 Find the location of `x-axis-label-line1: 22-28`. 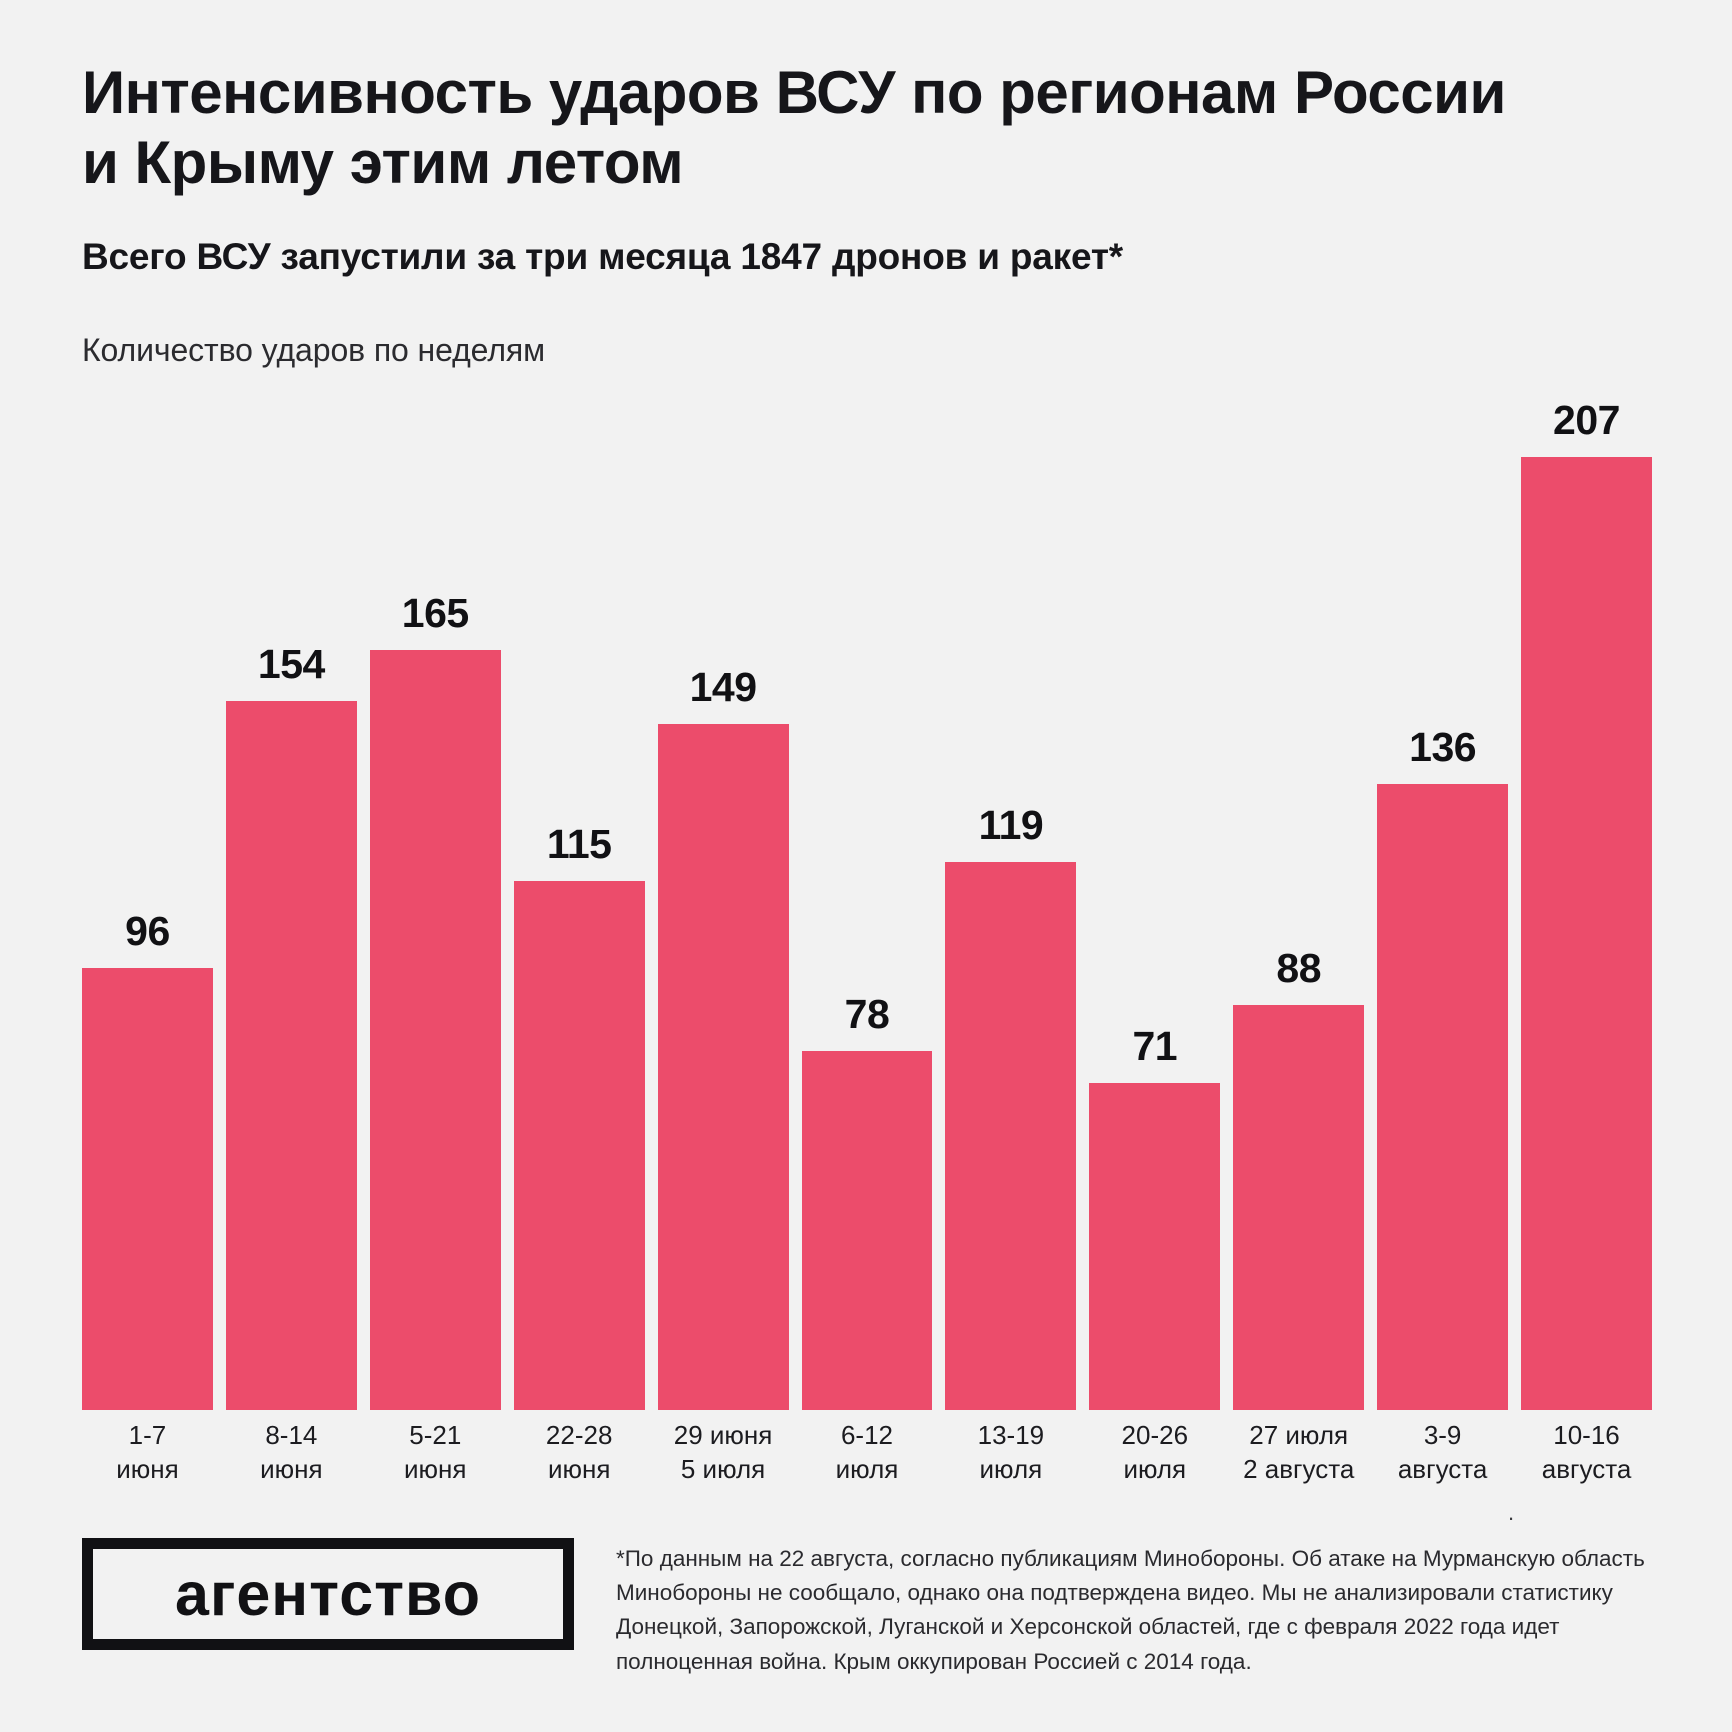

x-axis-label-line1: 22-28 is located at coordinates (579, 1435).